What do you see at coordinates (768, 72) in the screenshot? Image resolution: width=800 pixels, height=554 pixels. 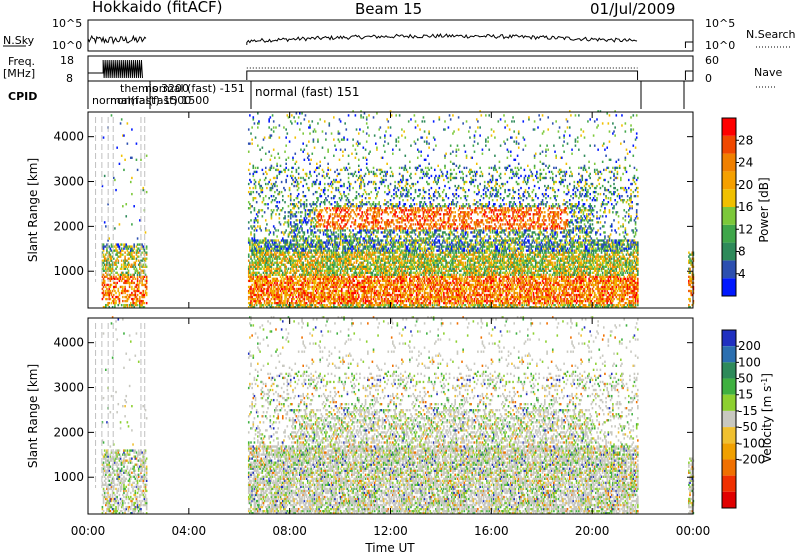 I see `nave-label: Nave` at bounding box center [768, 72].